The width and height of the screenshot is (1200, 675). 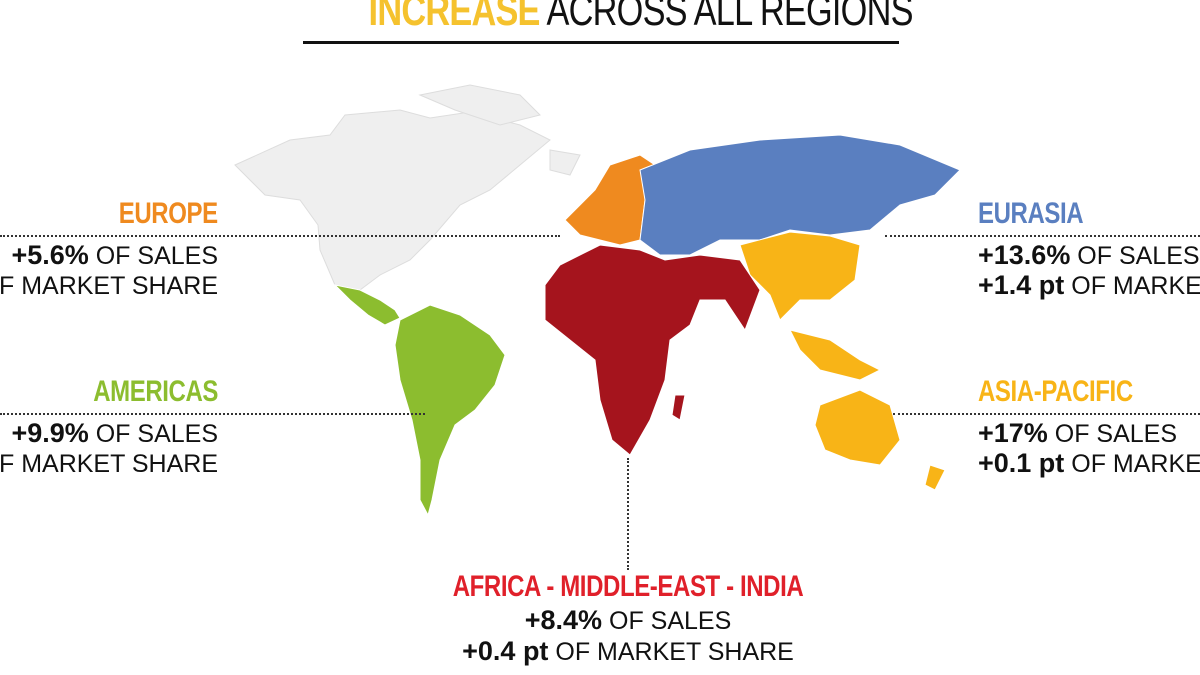 I want to click on americas-share: t OF MARKET SHARE, so click(x=109, y=463).